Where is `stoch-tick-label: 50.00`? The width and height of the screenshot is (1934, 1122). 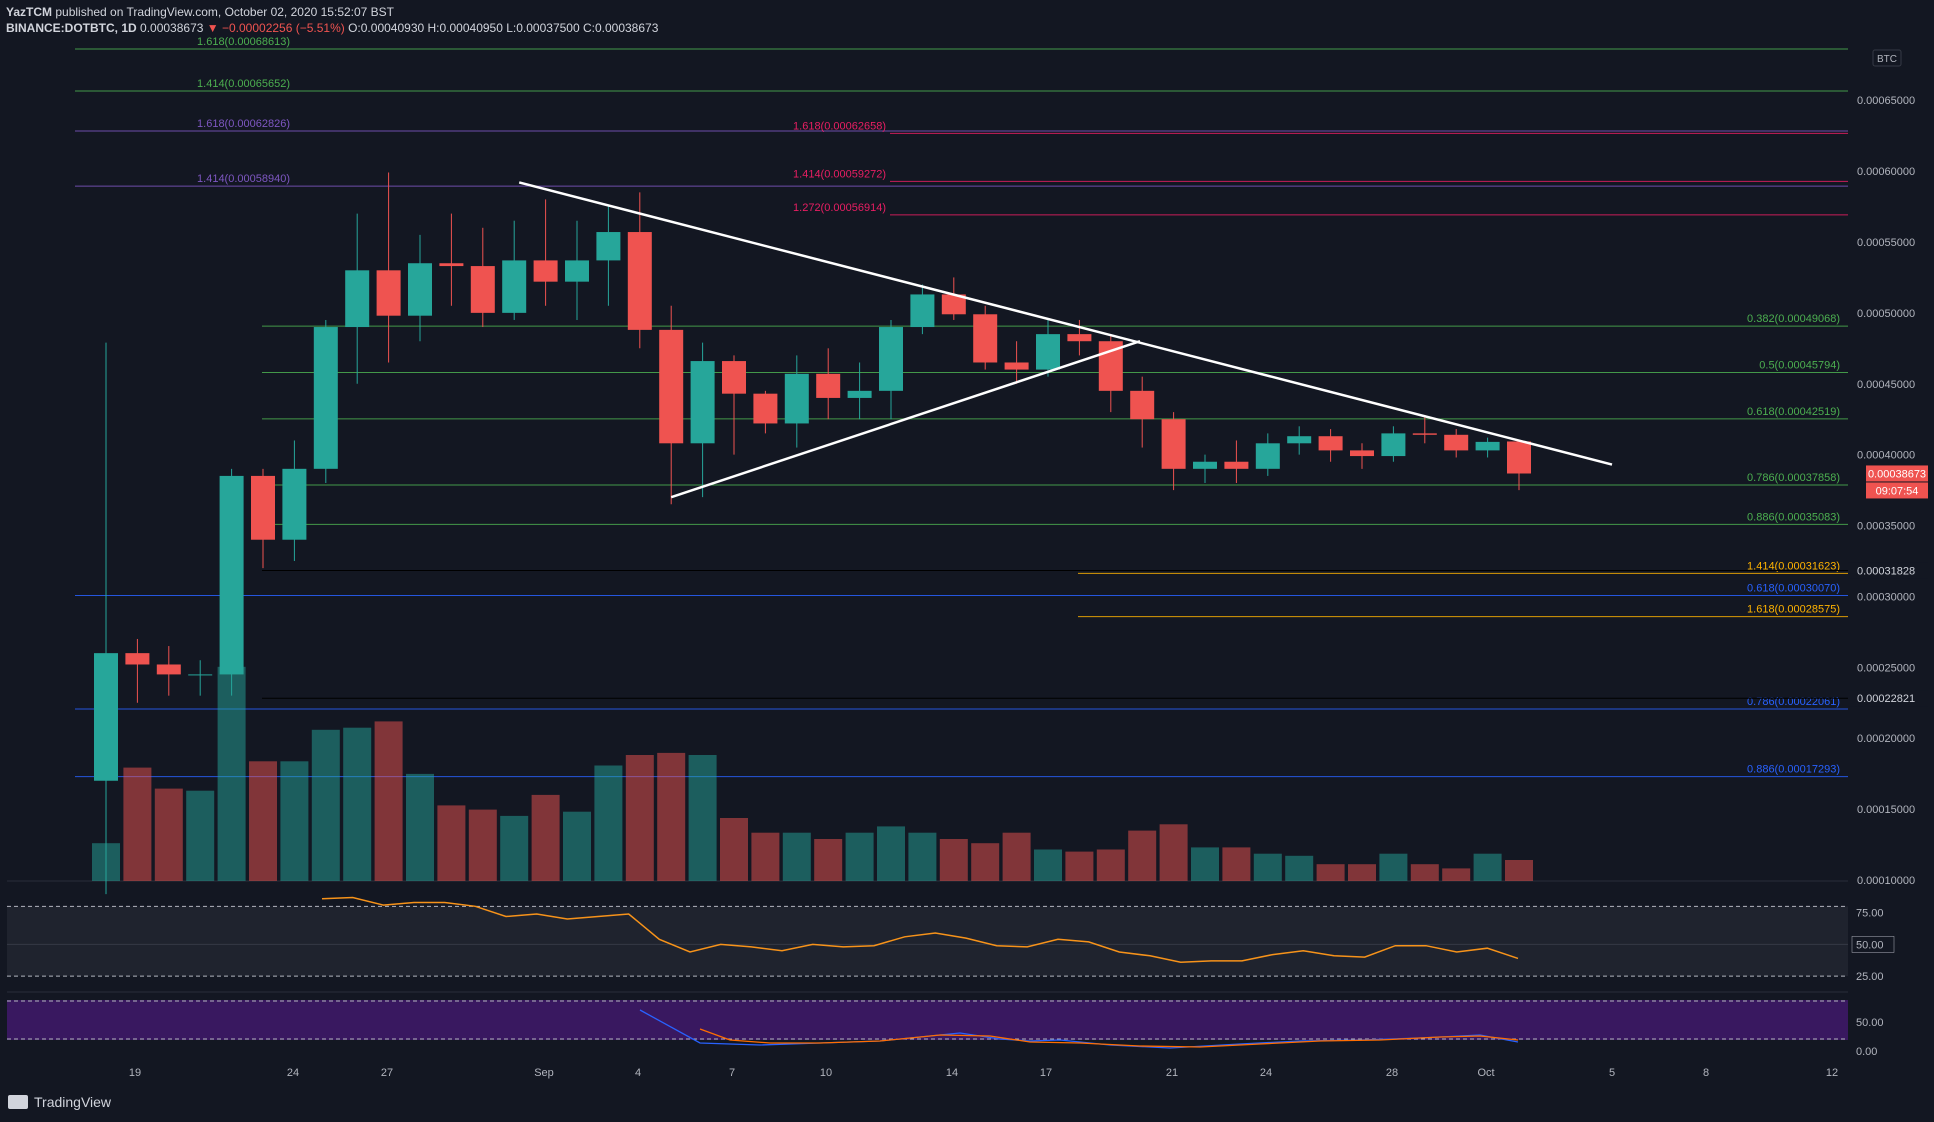 stoch-tick-label: 50.00 is located at coordinates (1870, 1023).